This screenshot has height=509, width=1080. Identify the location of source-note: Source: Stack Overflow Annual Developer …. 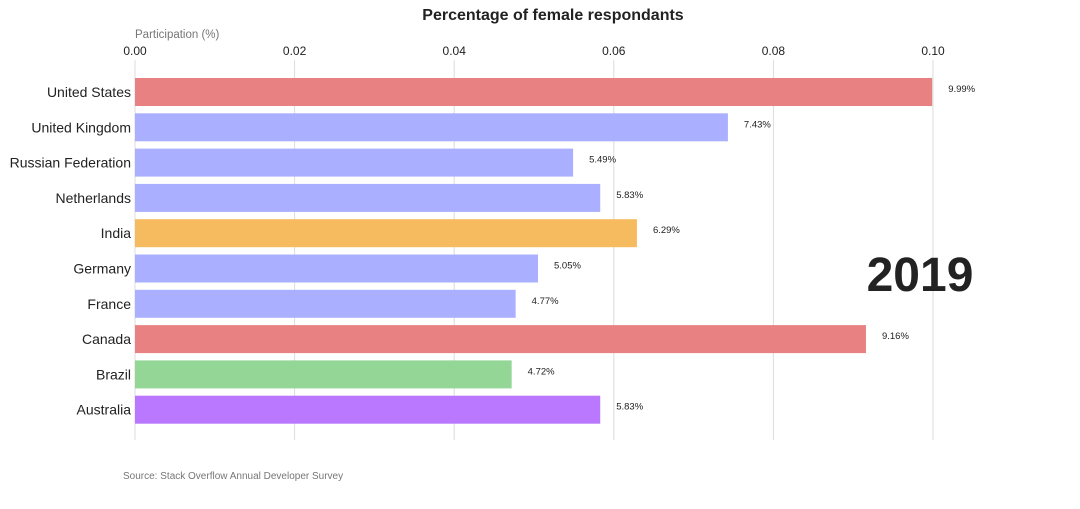
(233, 476).